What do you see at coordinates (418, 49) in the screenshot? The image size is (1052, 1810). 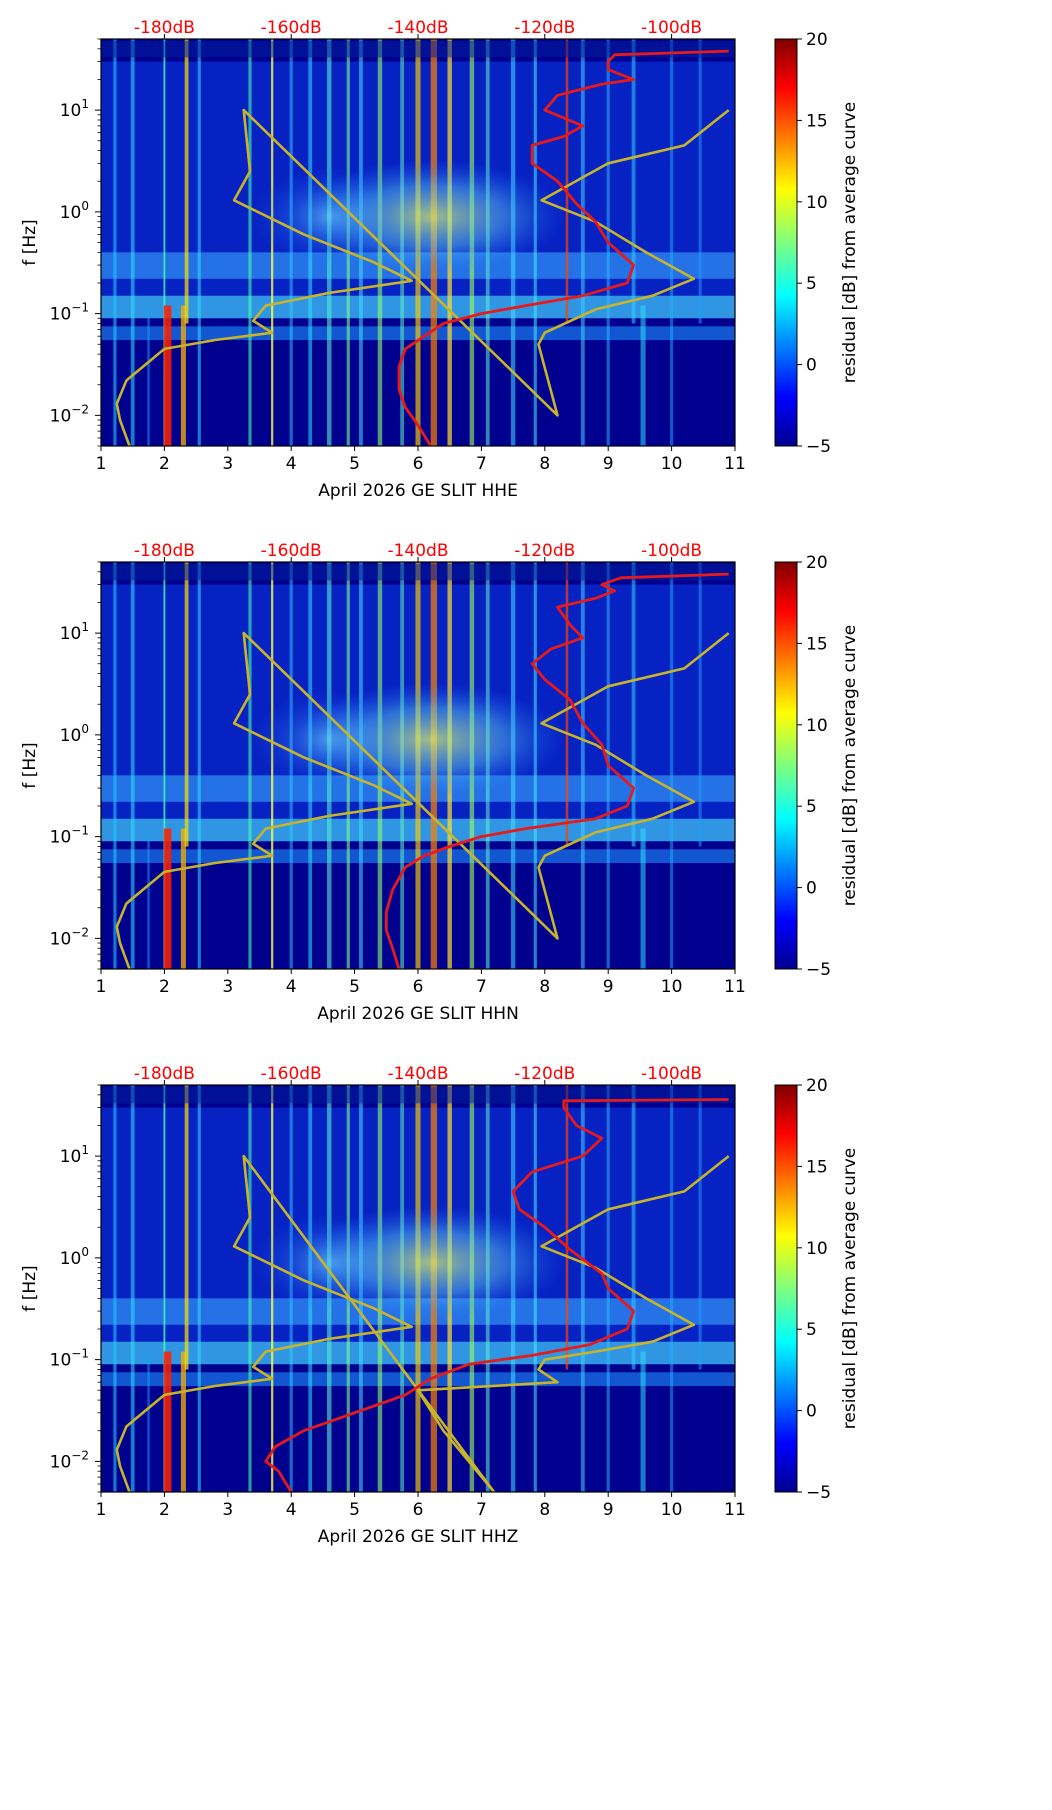 I see `heatmap-band-top` at bounding box center [418, 49].